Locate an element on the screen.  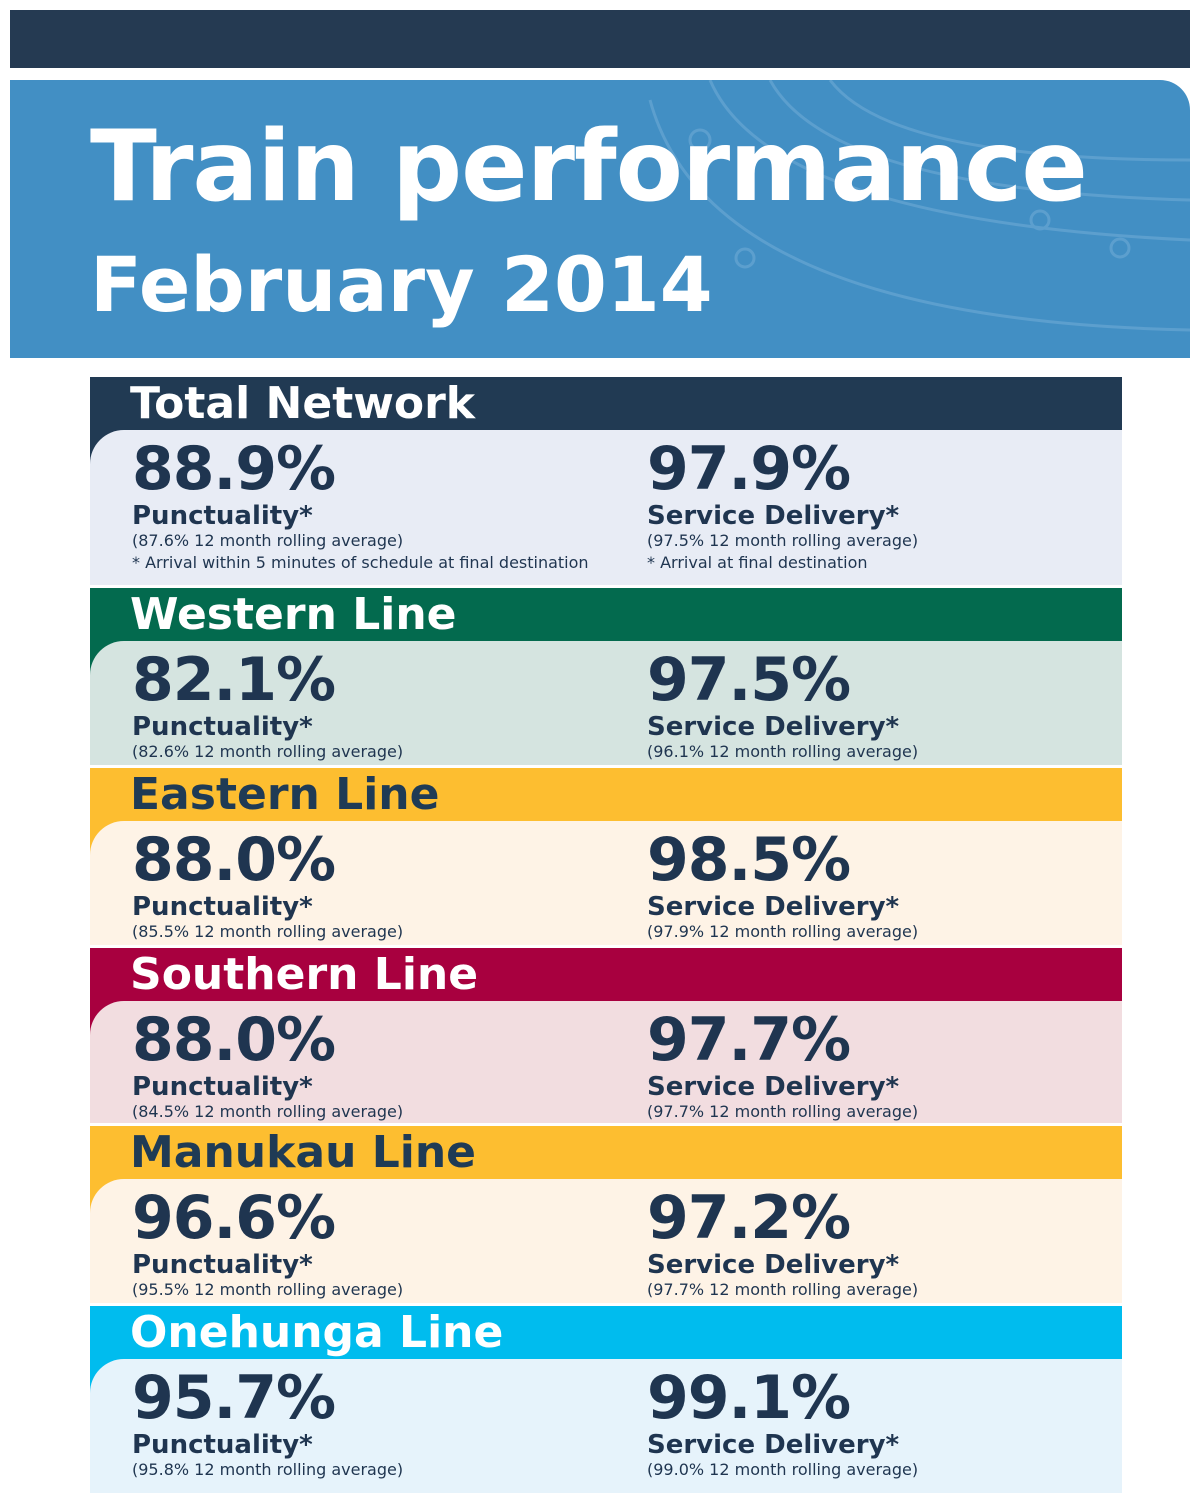
metric-value: 98.5% is located at coordinates (749, 860).